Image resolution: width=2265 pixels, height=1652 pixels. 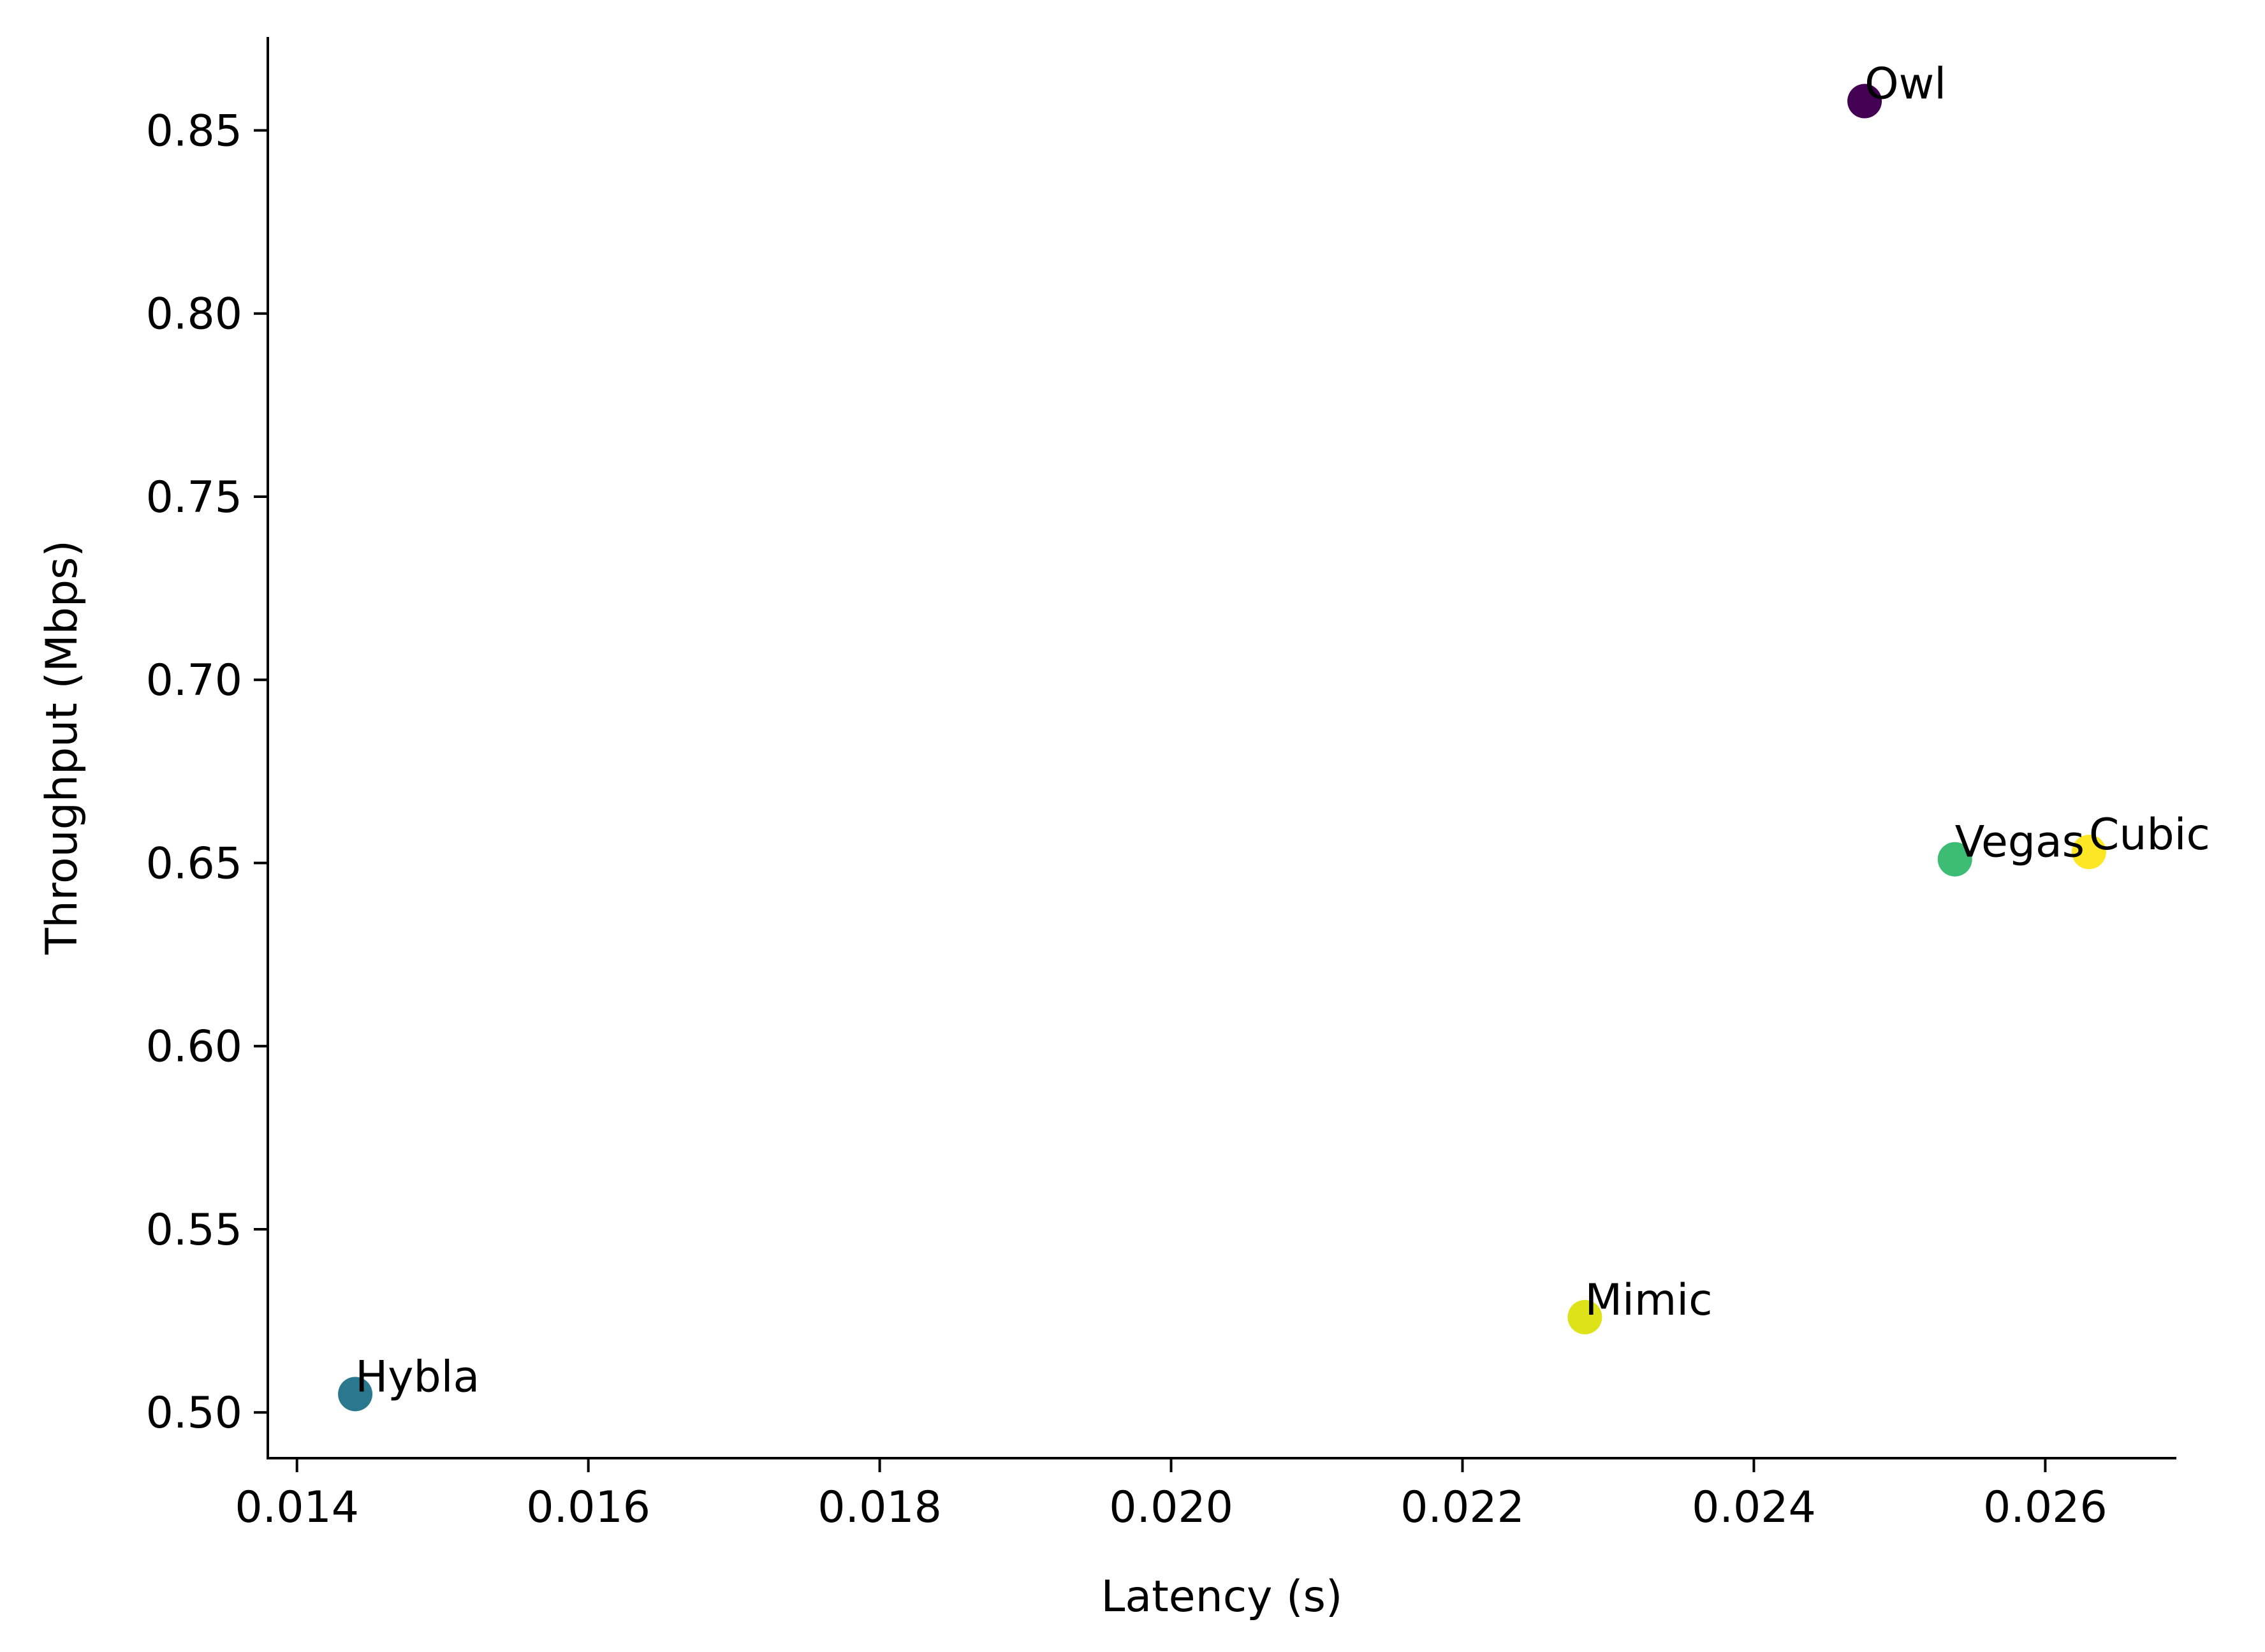 What do you see at coordinates (194, 131) in the screenshot?
I see `y-tick-label: 0.85` at bounding box center [194, 131].